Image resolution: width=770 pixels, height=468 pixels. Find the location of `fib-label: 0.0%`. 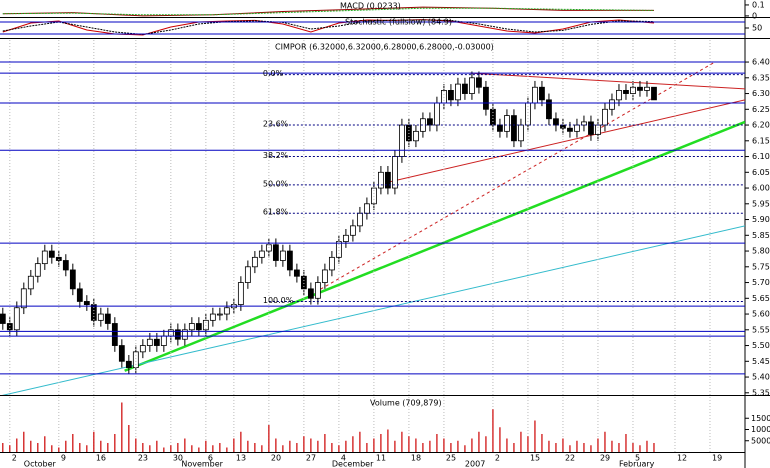

fib-label: 0.0% is located at coordinates (273, 73).